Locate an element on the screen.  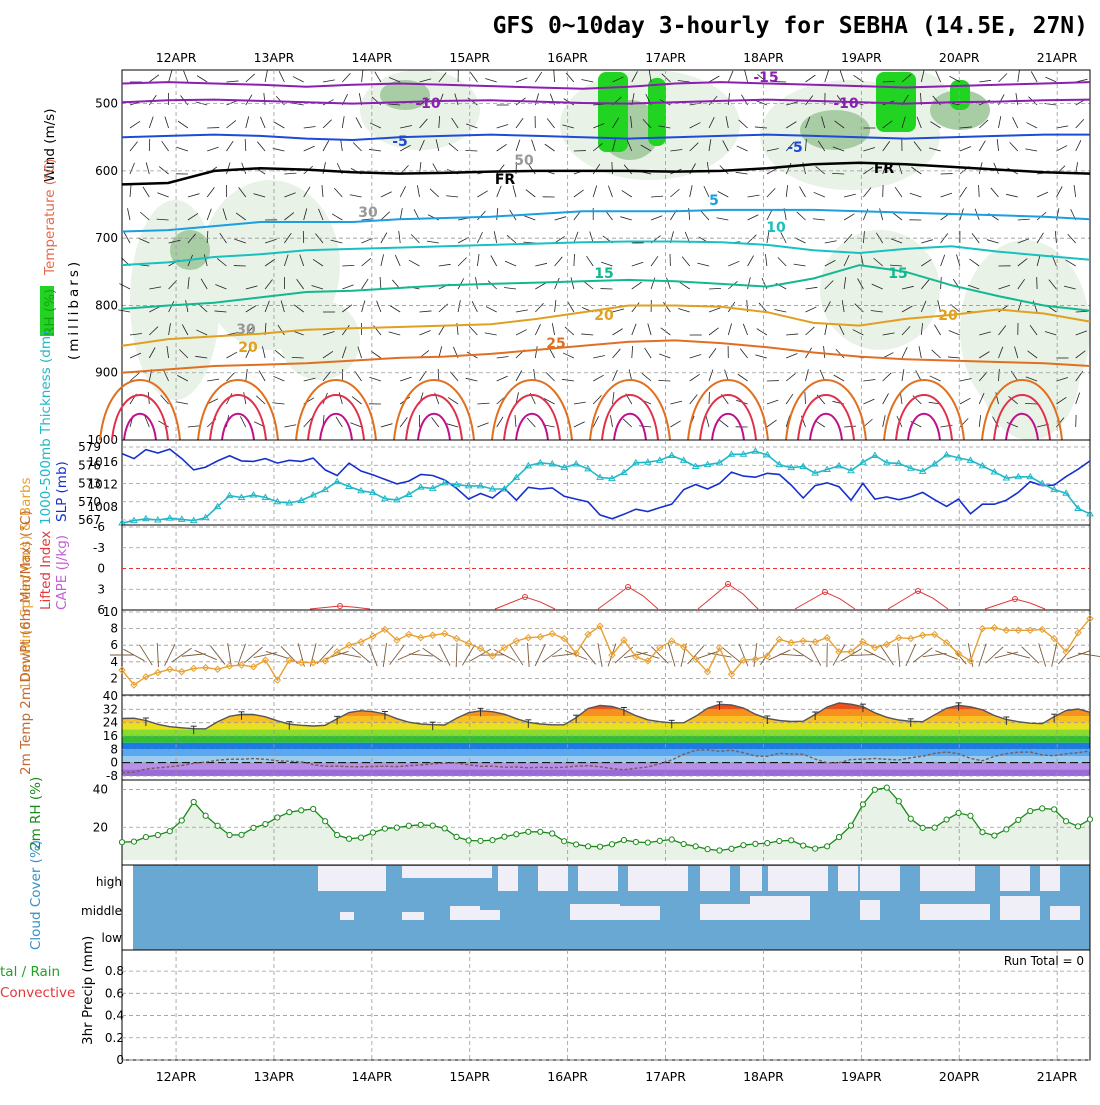
cross-section-ytick-700: 700 is located at coordinates (106, 238).